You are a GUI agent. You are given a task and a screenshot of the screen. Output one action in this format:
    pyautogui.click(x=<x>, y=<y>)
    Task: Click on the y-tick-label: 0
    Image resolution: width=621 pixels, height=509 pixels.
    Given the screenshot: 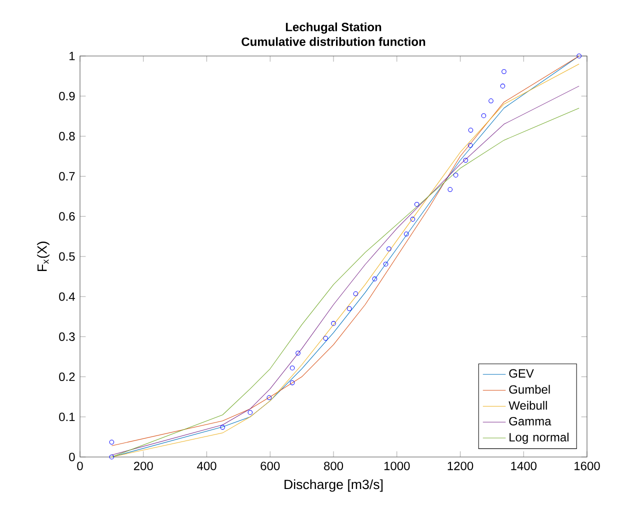 What is the action you would take?
    pyautogui.click(x=72, y=457)
    